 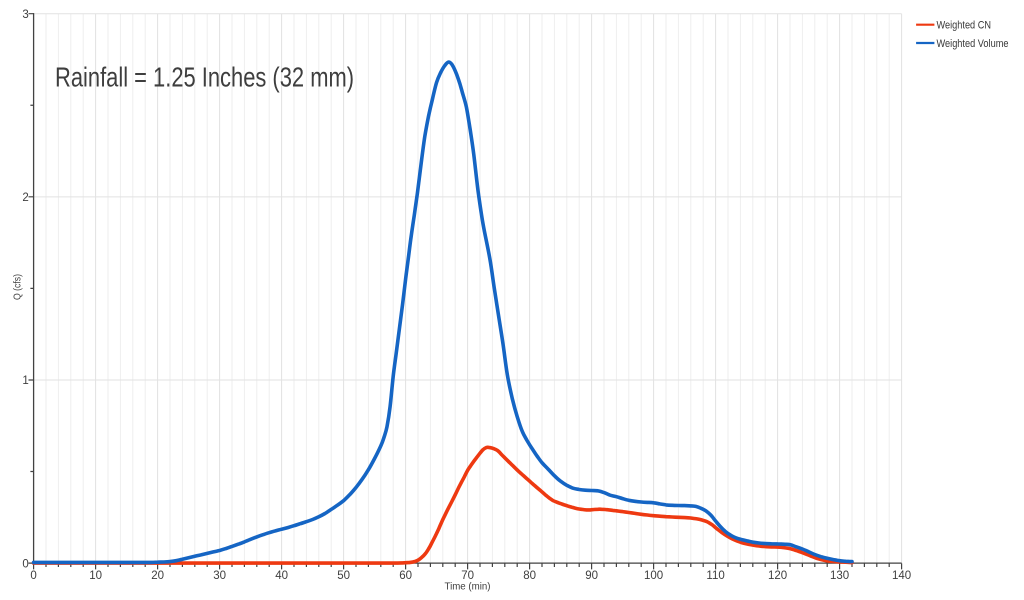 I want to click on svg-text: Weighted CN, so click(x=964, y=26).